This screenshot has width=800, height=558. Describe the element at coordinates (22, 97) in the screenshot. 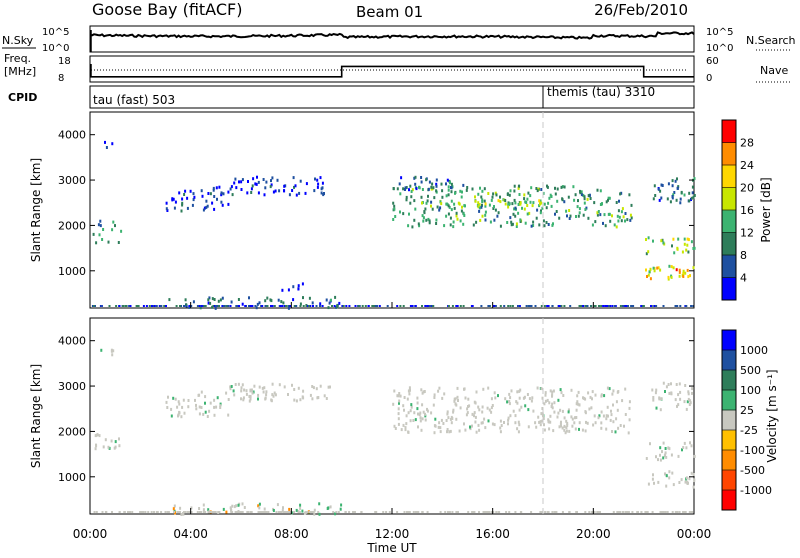

I see `cpid-label: CPID` at that location.